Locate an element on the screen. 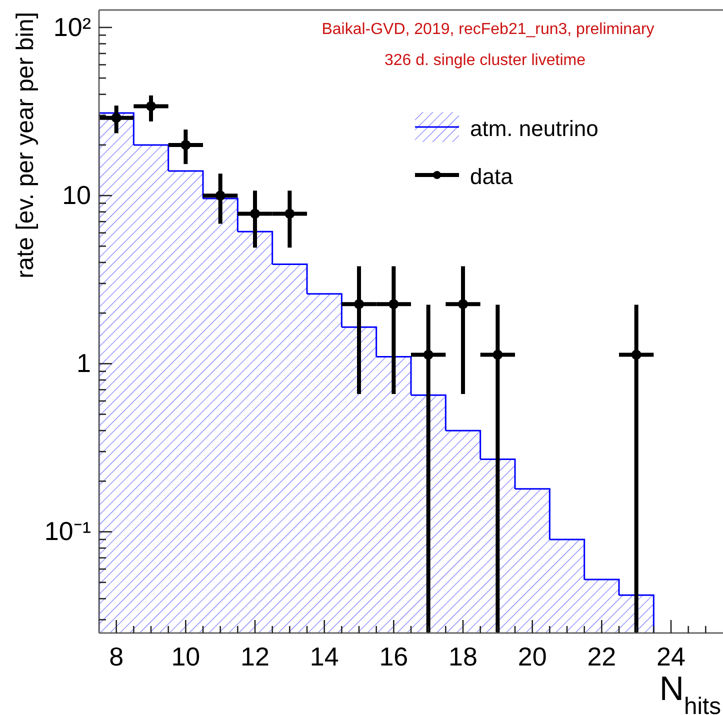  x-tick-label: 14 is located at coordinates (324, 656).